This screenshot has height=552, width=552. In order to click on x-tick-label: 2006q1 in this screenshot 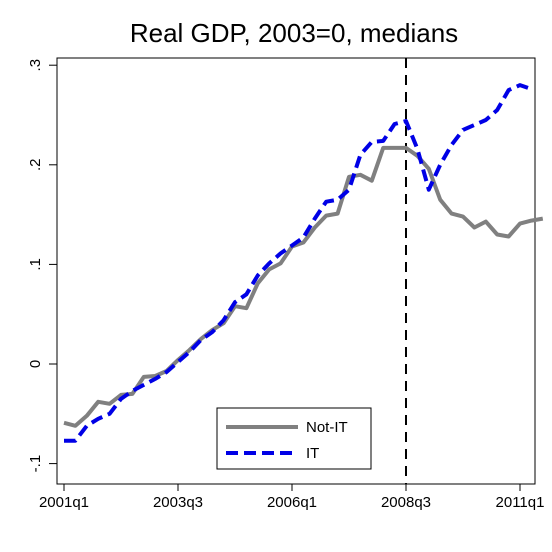, I will do `click(292, 502)`.